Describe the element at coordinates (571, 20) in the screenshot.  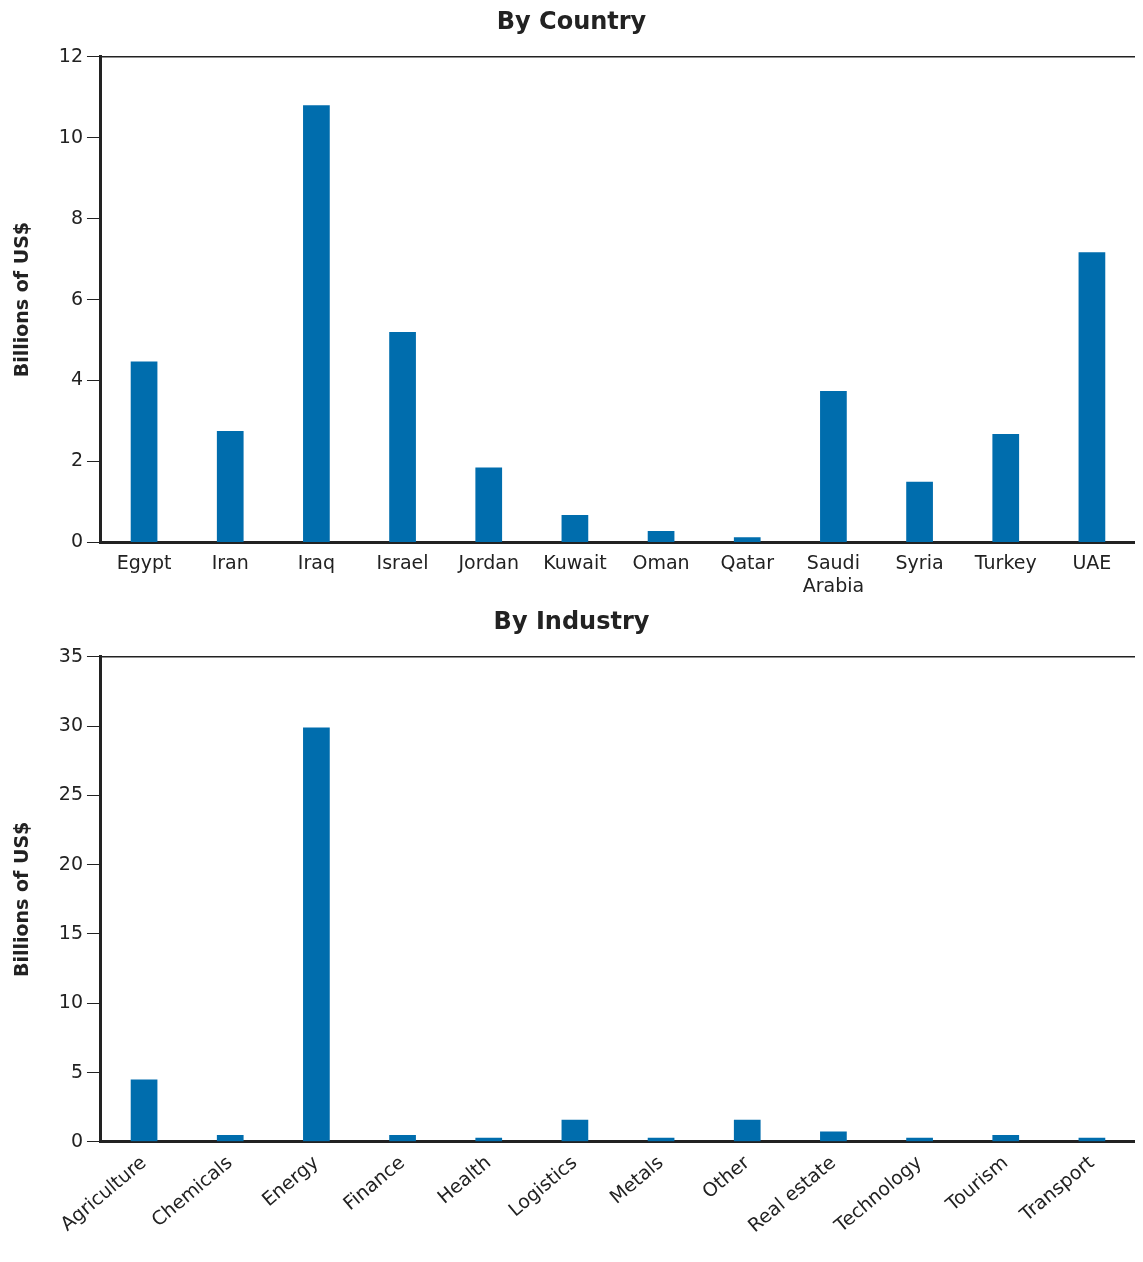
I see `chart-title: By Country` at that location.